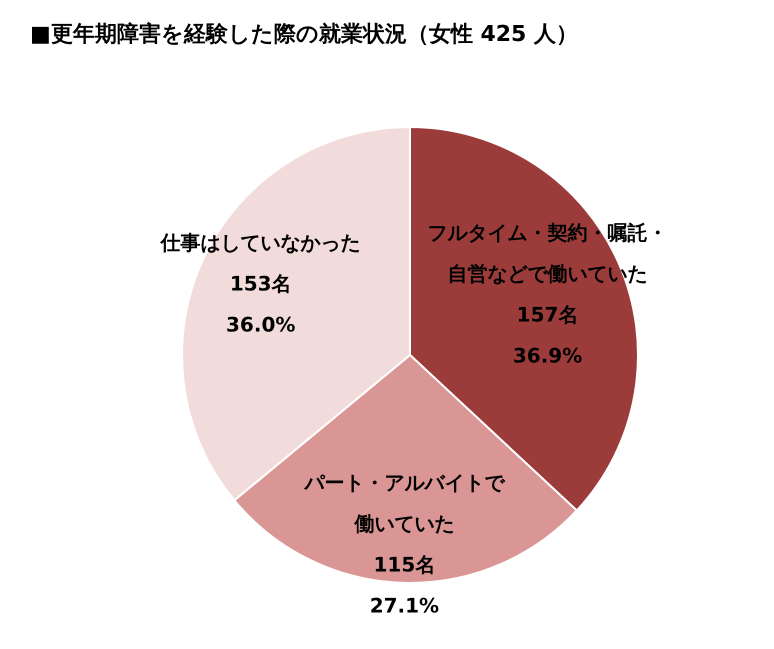 The image size is (774, 649). I want to click on slice-label: パート・アルバイトで働いていた, so click(404, 503).